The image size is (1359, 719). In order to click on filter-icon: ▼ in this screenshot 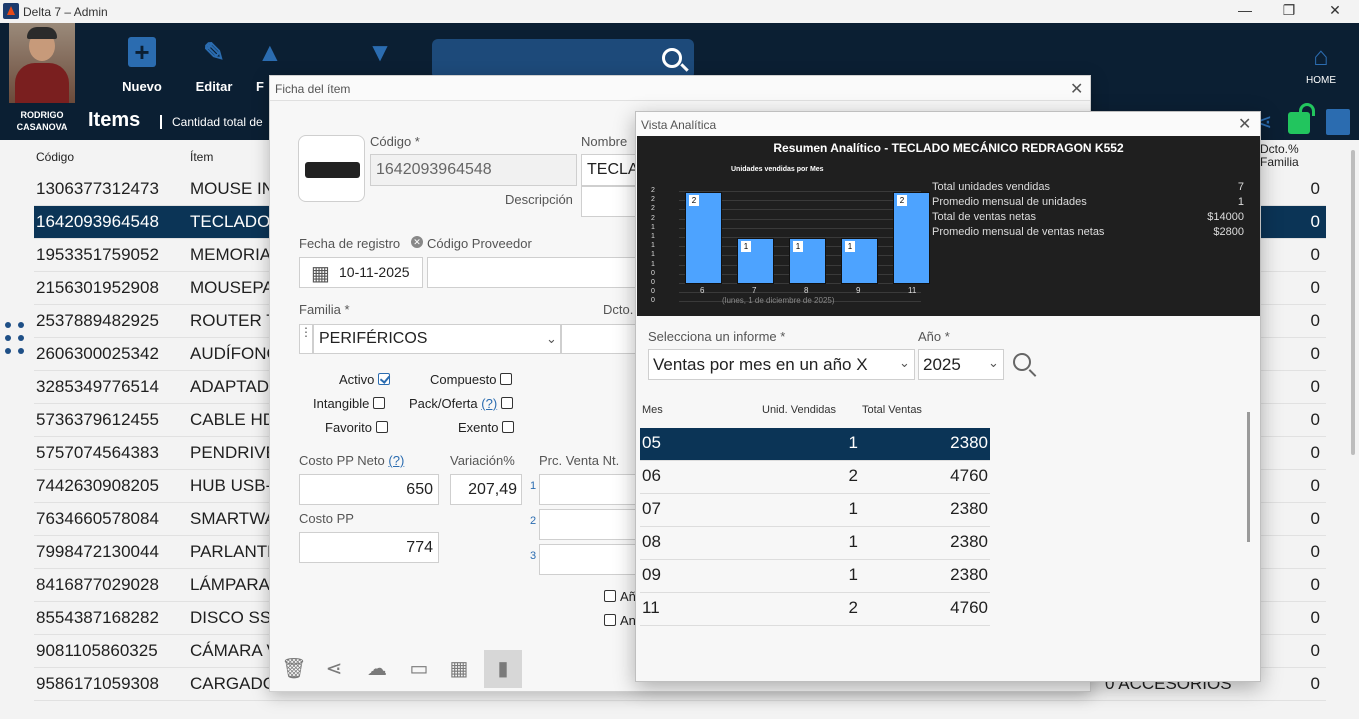, I will do `click(380, 52)`.